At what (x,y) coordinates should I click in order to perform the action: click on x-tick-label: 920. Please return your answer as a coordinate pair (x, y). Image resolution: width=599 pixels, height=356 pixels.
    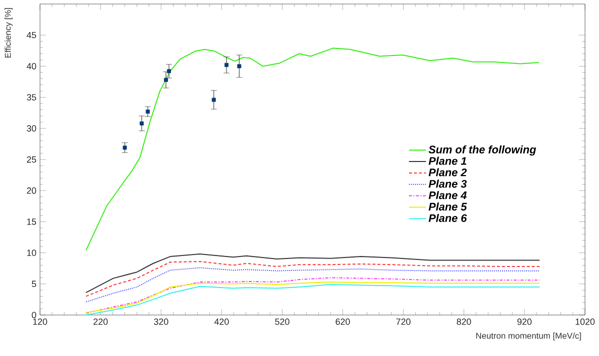
    Looking at the image, I should click on (524, 321).